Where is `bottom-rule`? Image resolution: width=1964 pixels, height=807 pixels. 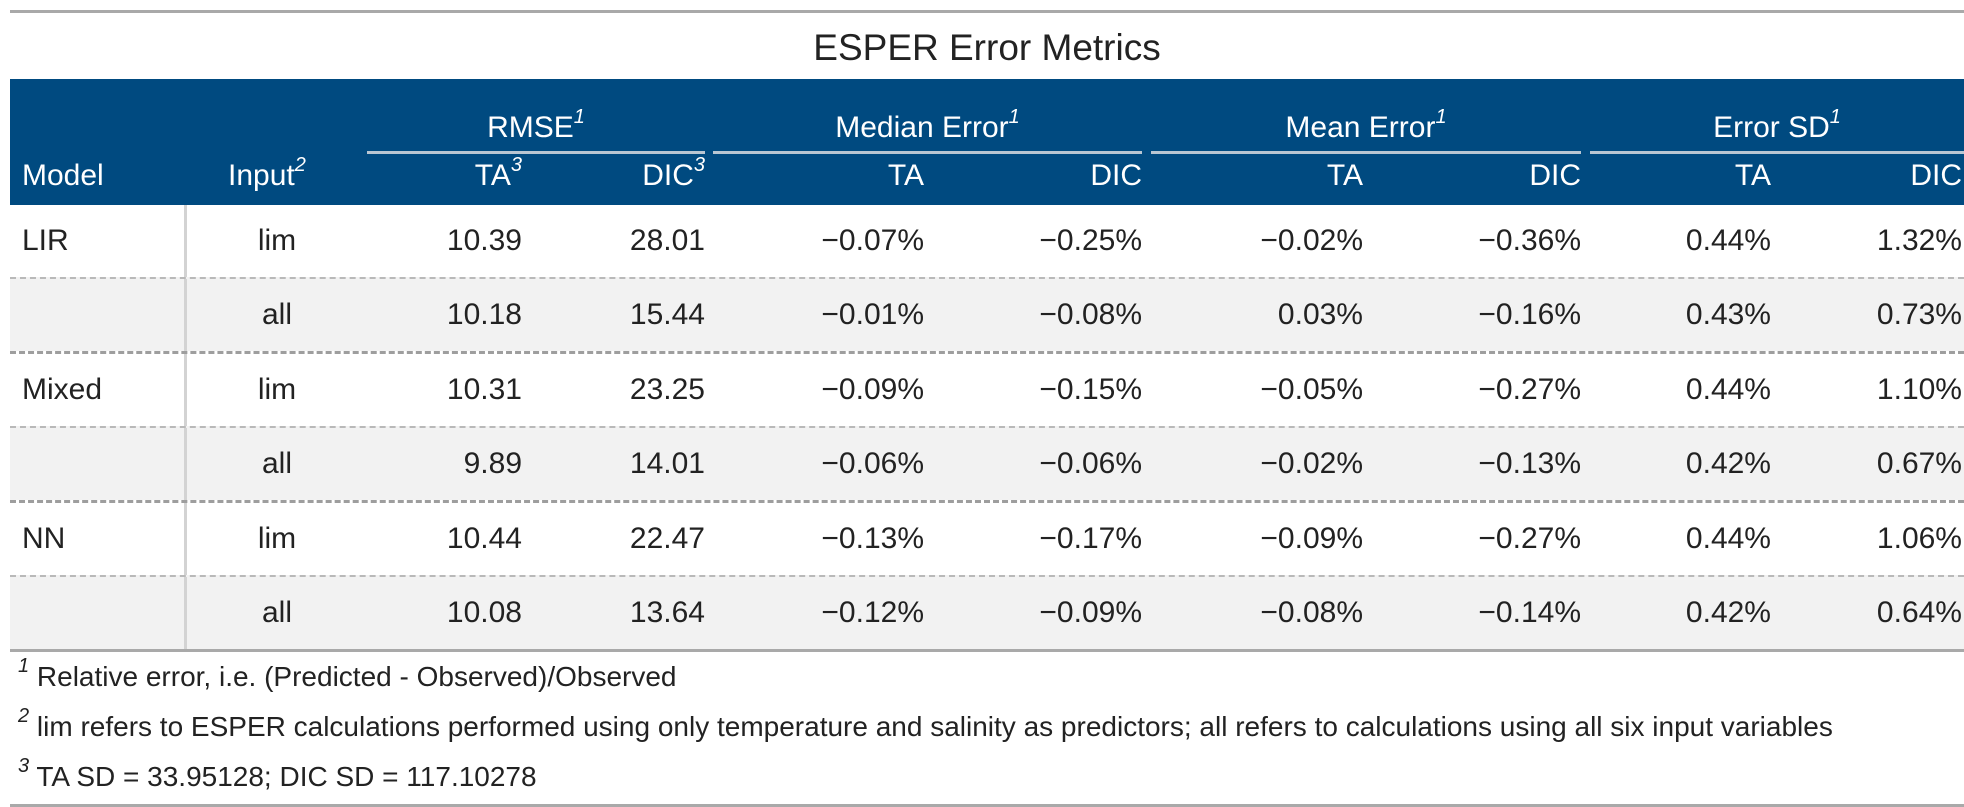
bottom-rule is located at coordinates (987, 650).